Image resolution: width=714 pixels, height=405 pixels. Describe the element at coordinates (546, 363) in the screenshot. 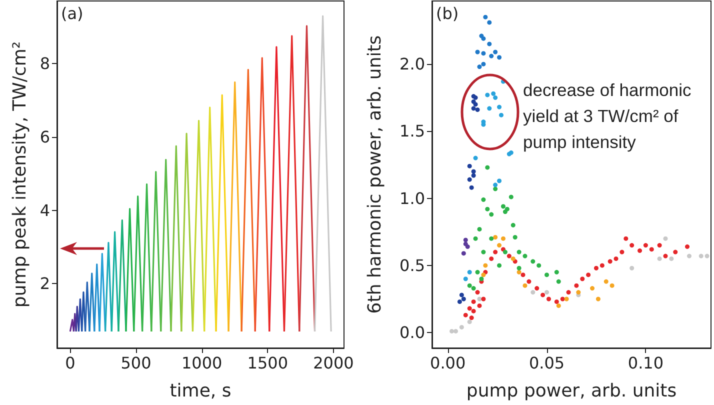

I see `x-tick-label: 0.05` at that location.